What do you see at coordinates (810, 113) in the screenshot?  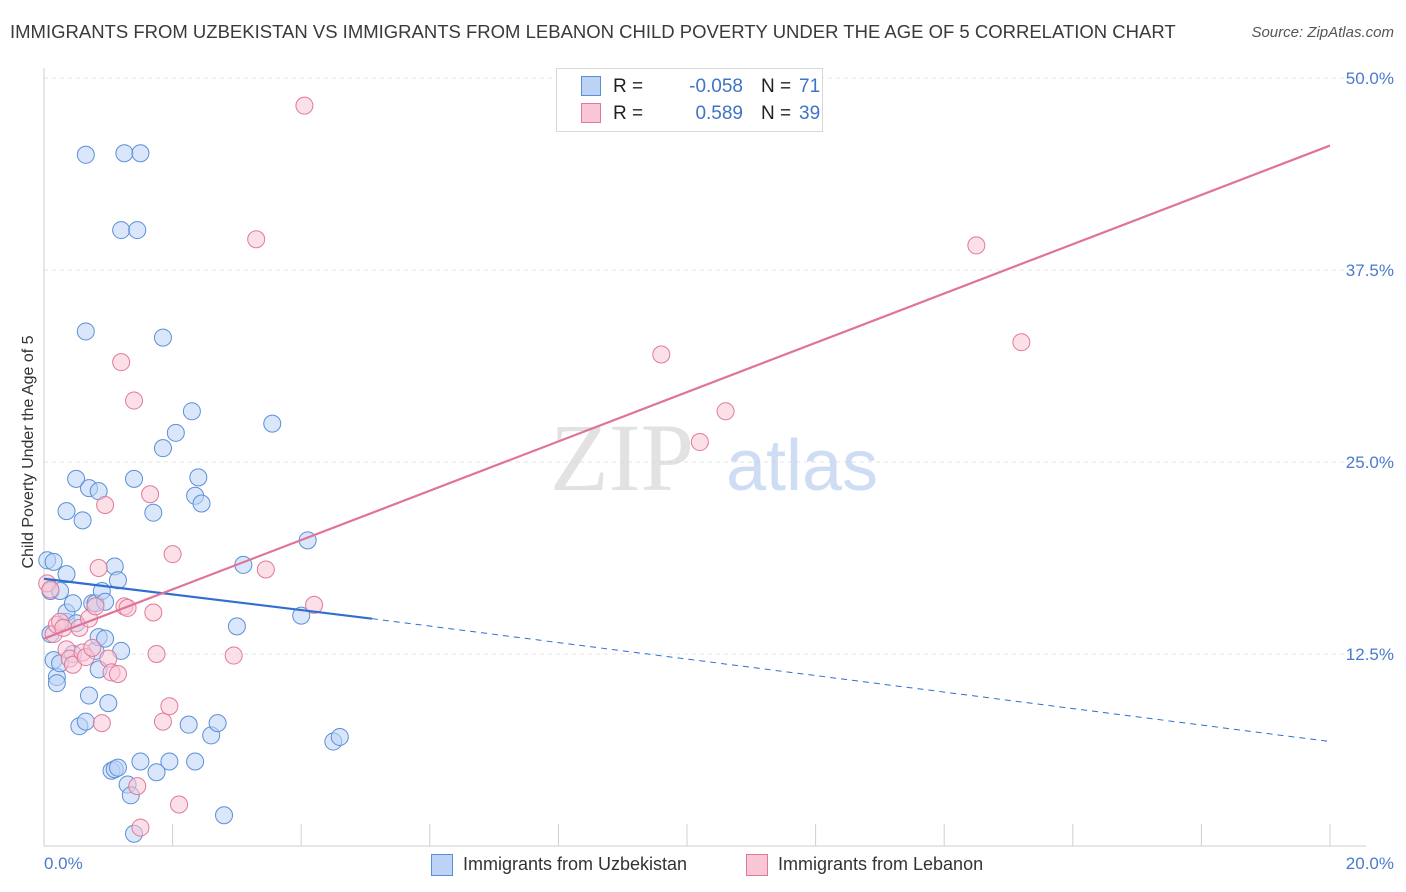 I see `n-value: 39` at bounding box center [810, 113].